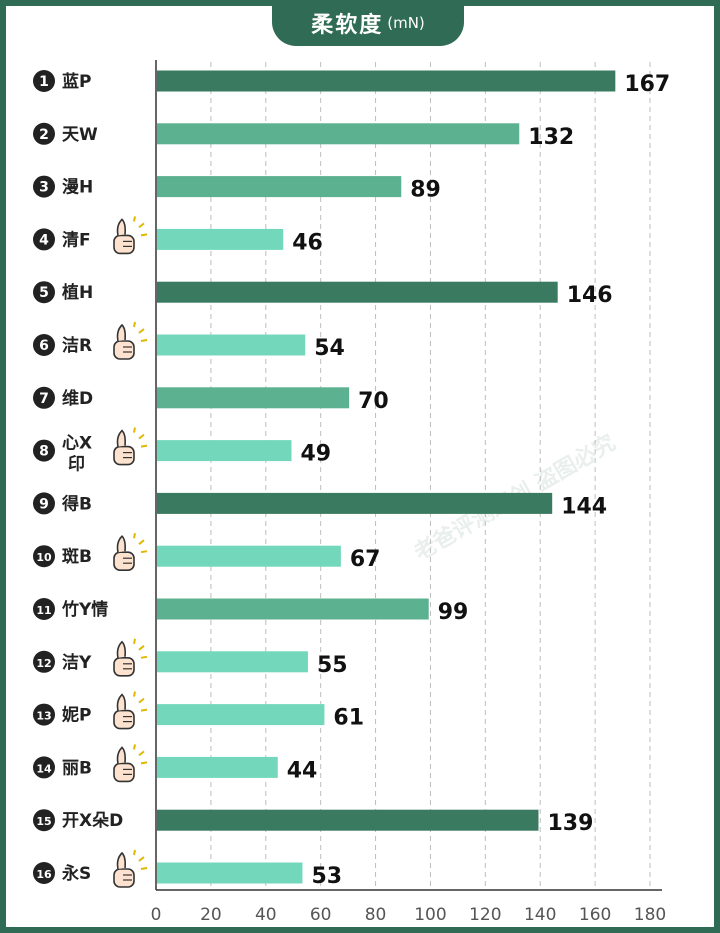 This screenshot has width=720, height=933. What do you see at coordinates (650, 915) in the screenshot?
I see `x-tick-label: 180` at bounding box center [650, 915].